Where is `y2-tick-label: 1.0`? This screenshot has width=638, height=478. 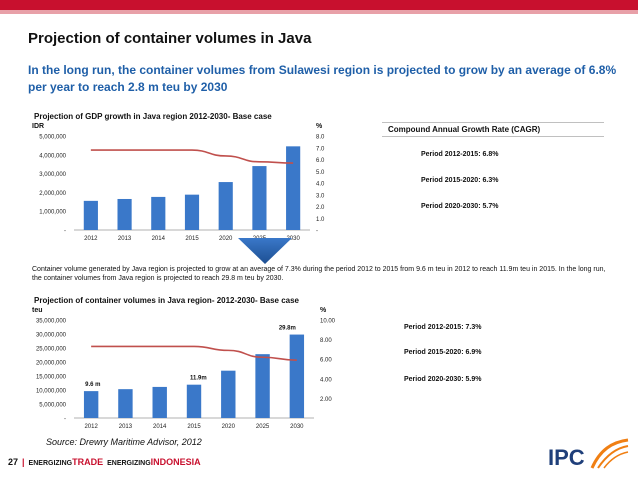
y2-tick-label: 1.0 is located at coordinates (320, 220).